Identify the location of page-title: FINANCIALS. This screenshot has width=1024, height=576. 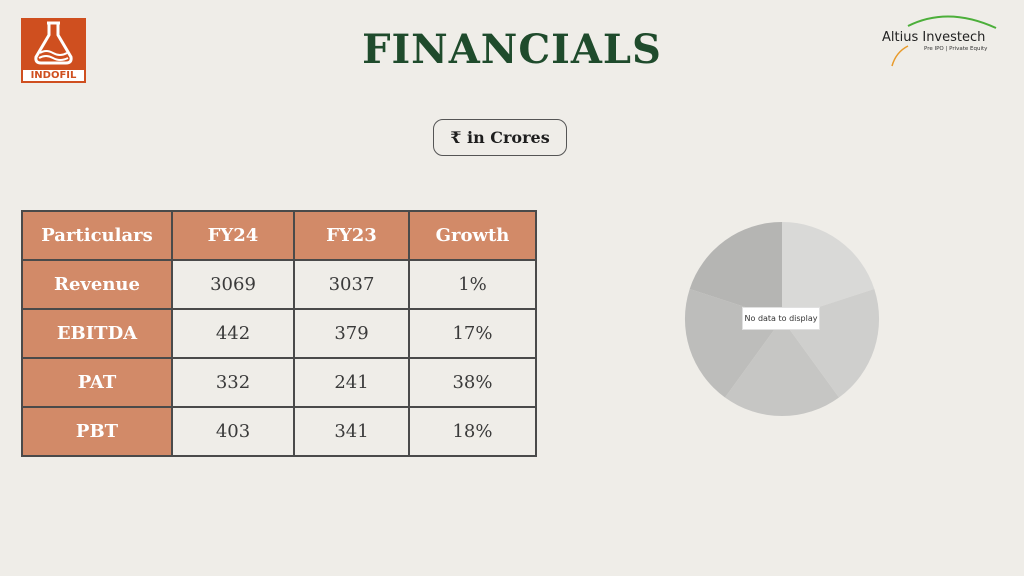
(512, 49).